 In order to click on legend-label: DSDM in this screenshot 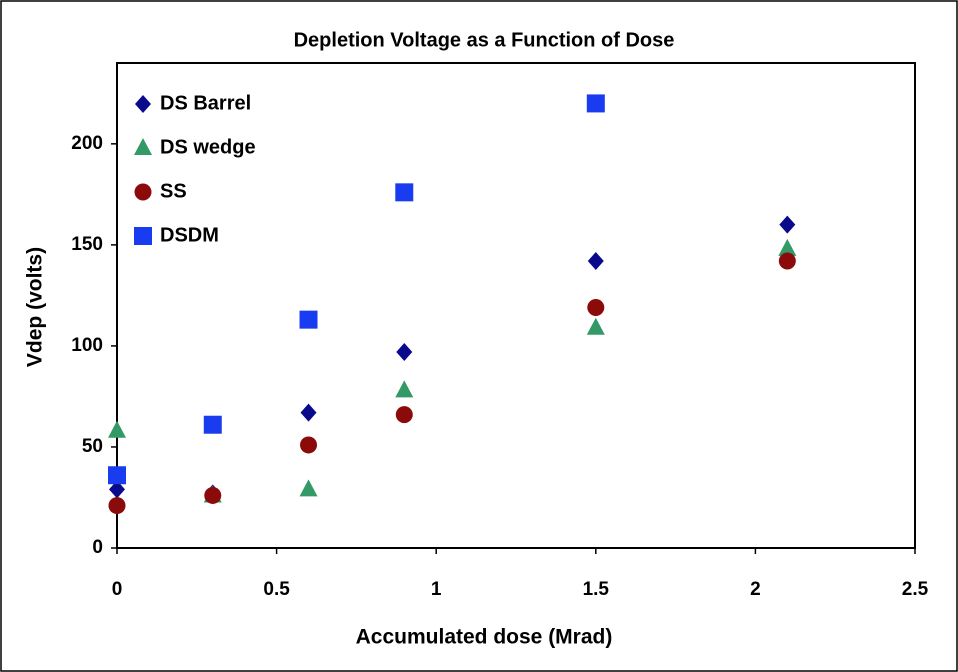, I will do `click(189, 235)`.